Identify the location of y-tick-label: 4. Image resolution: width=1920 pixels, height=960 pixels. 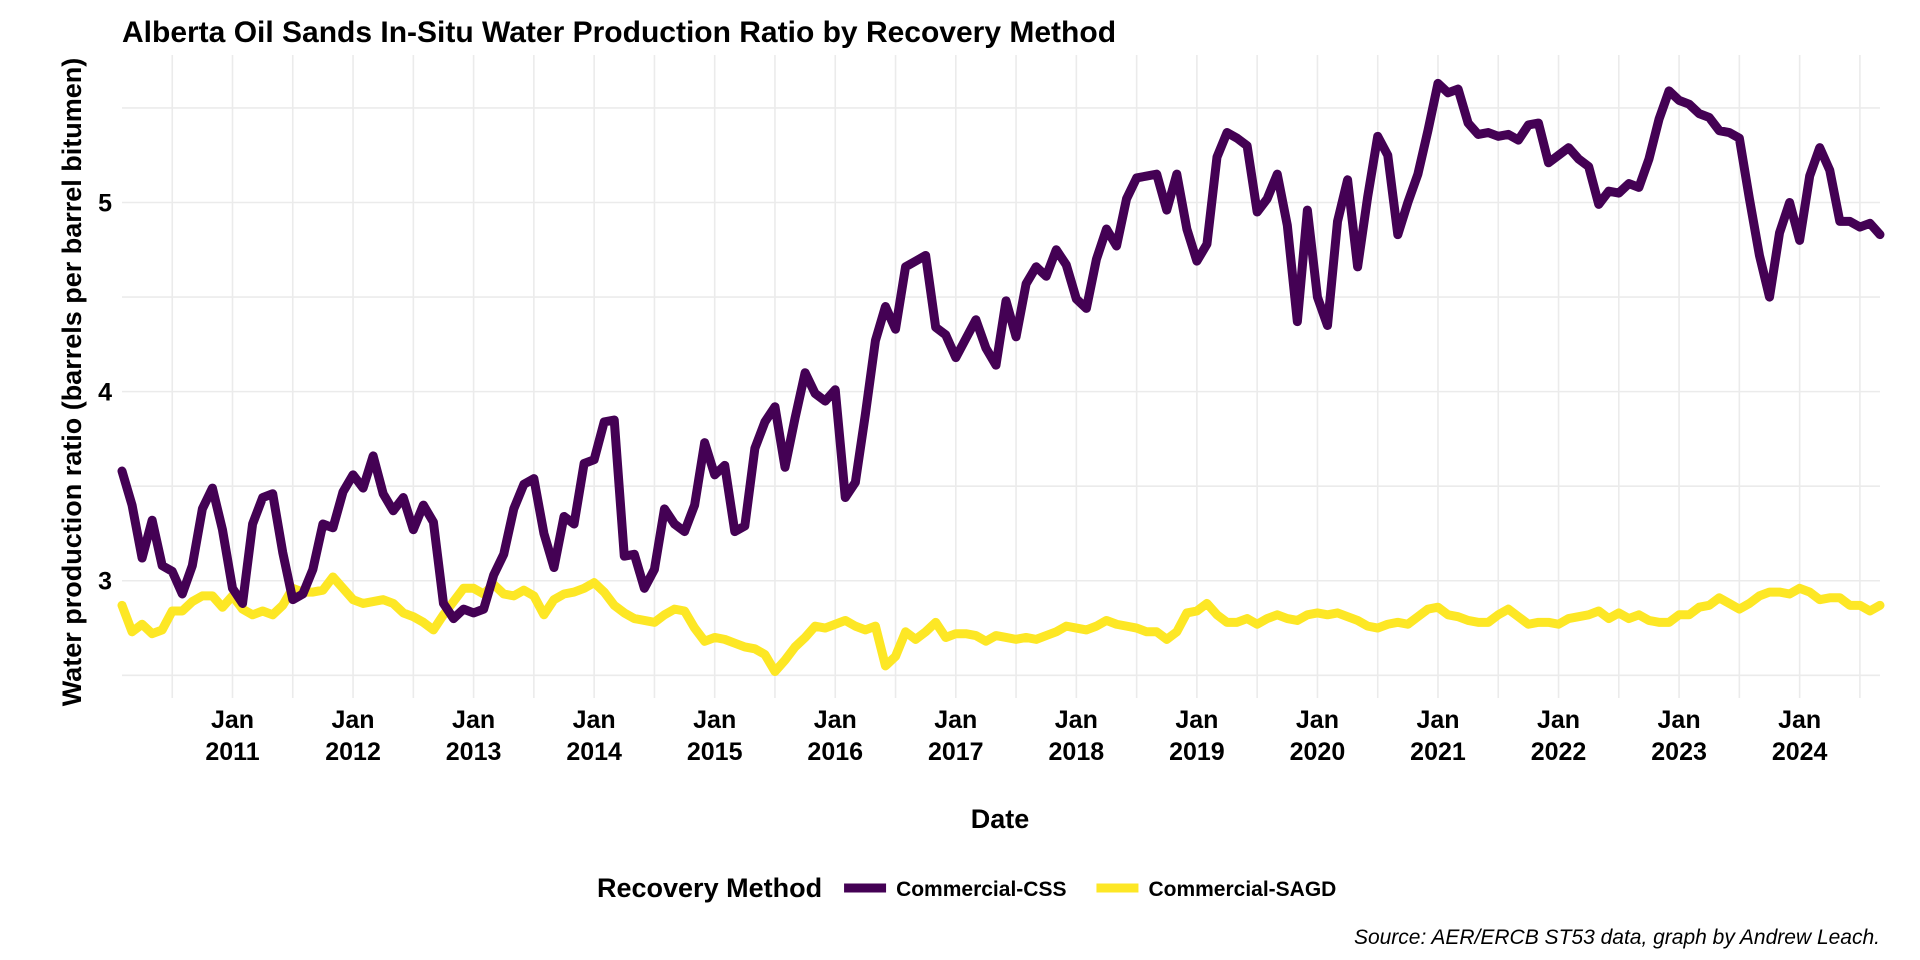
(105, 393).